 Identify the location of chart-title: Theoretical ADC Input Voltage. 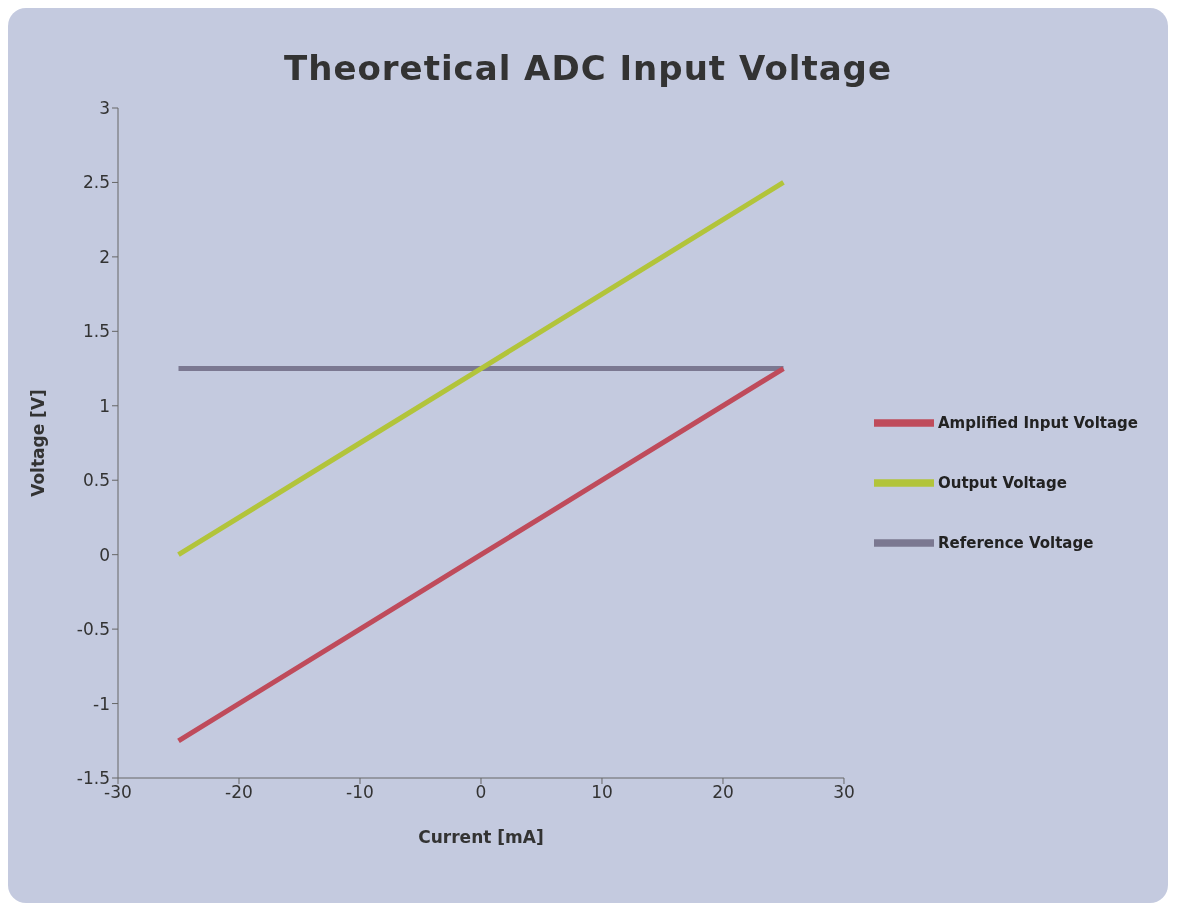
(588, 67).